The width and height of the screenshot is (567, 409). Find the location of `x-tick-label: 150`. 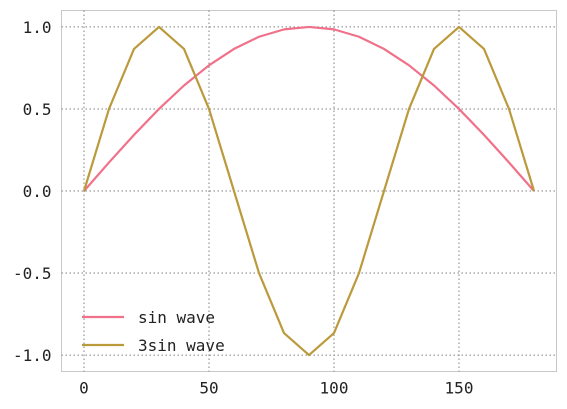

x-tick-label: 150 is located at coordinates (459, 388).